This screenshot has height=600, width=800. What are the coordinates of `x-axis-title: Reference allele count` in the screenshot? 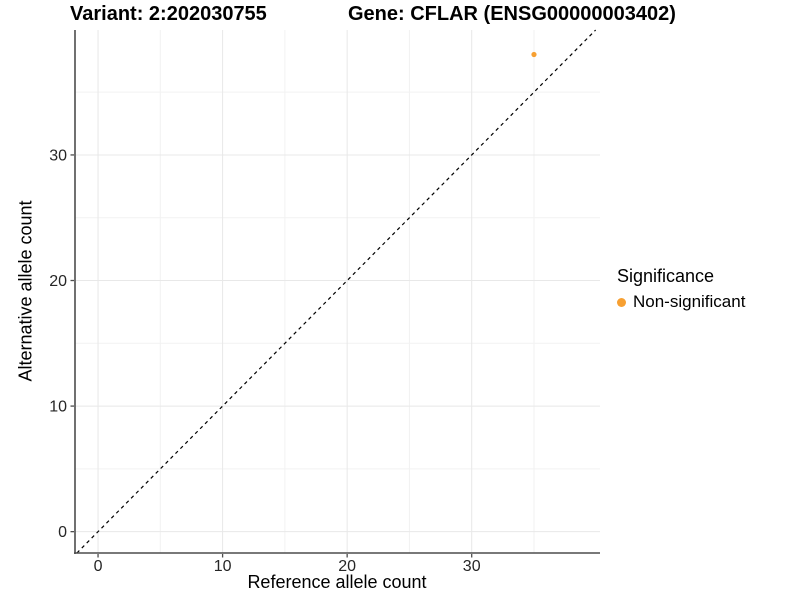 It's located at (337, 582).